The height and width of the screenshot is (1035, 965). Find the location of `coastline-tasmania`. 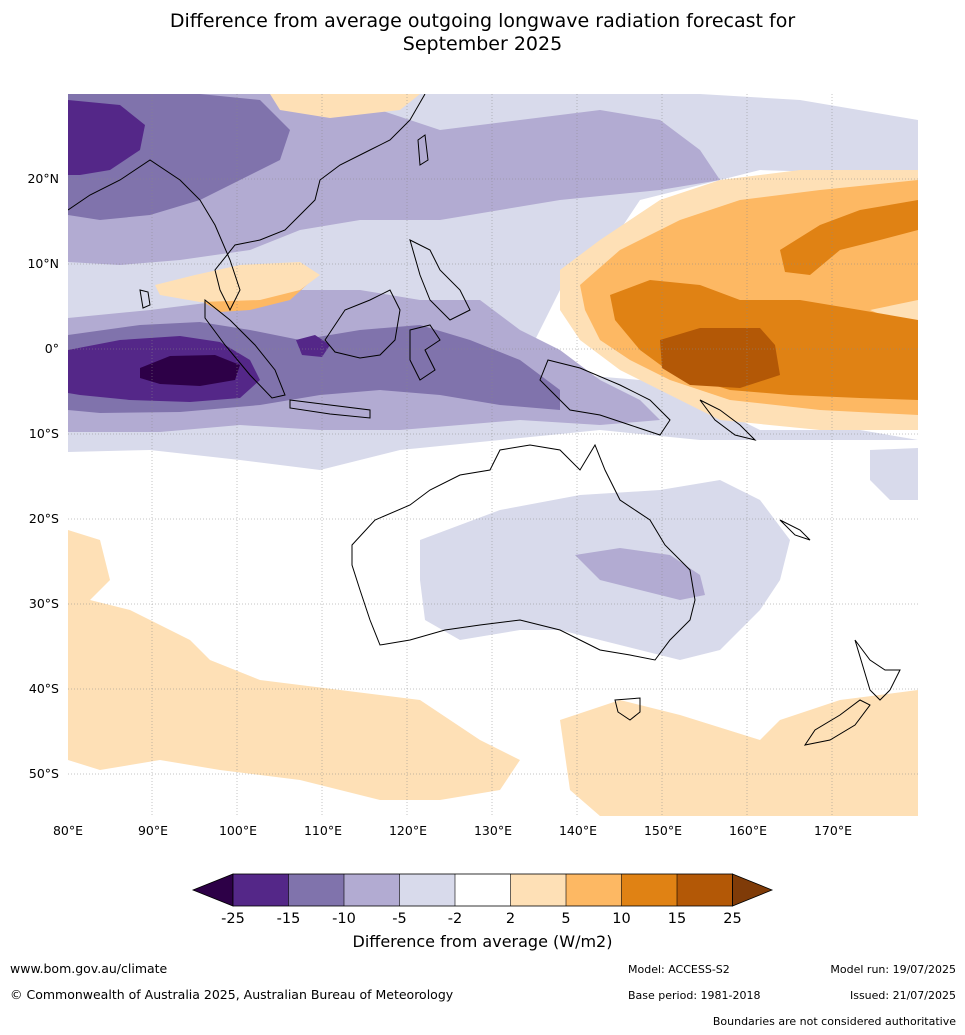

coastline-tasmania is located at coordinates (627, 709).